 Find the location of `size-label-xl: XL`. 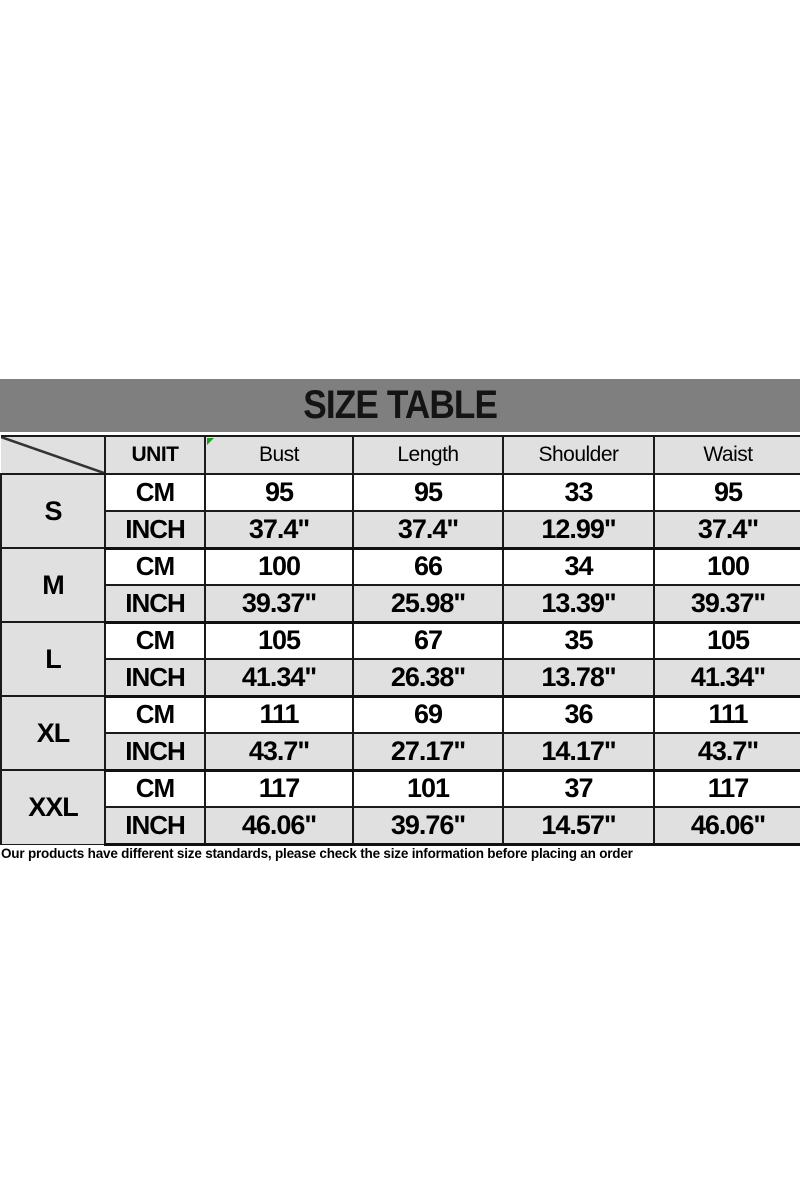

size-label-xl: XL is located at coordinates (53, 733).